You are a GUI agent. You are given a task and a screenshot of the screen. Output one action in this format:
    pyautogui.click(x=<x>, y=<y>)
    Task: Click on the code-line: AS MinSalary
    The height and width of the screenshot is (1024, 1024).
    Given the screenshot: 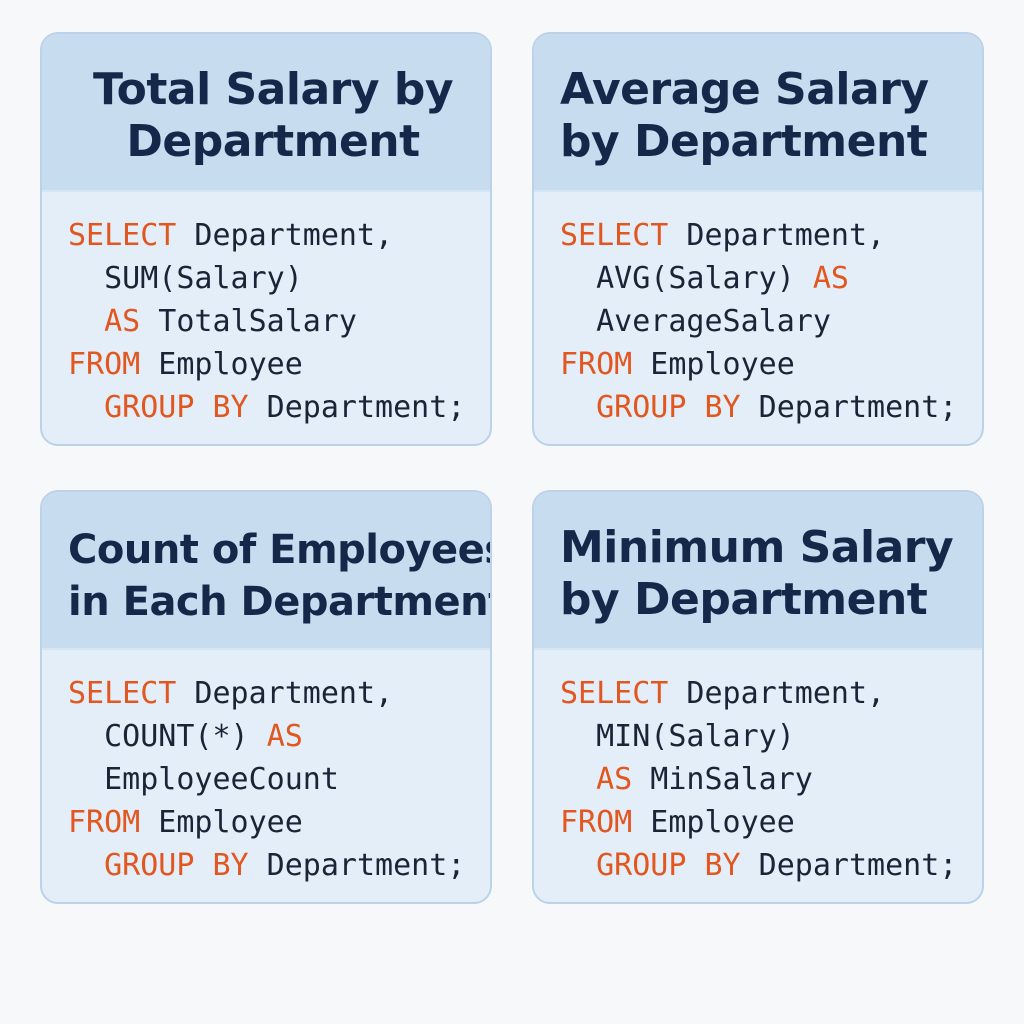 What is the action you would take?
    pyautogui.click(x=771, y=779)
    